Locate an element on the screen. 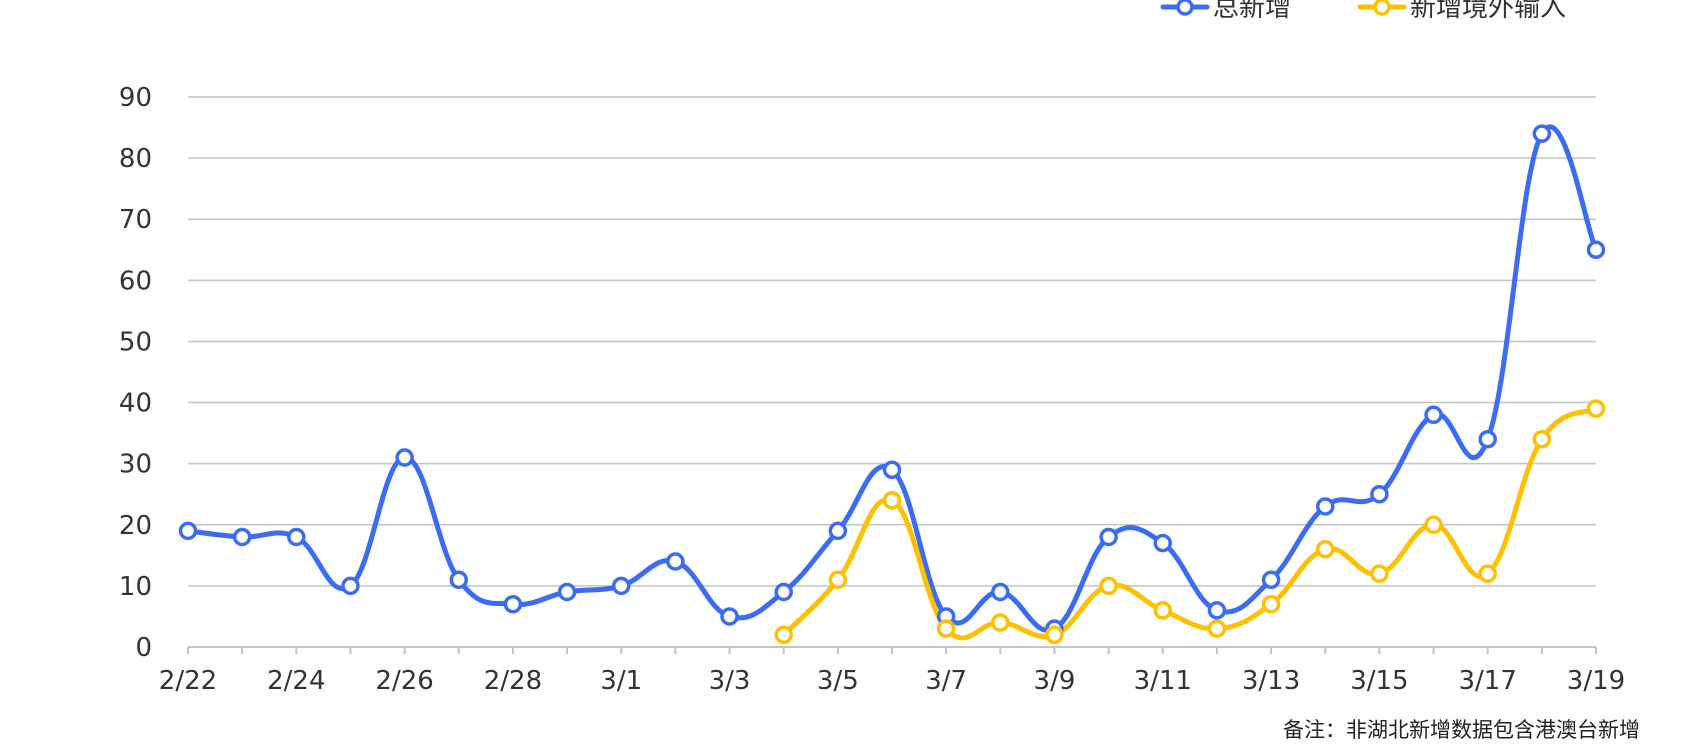 The image size is (1683, 752). x-tick-label: 2/22 is located at coordinates (188, 681).